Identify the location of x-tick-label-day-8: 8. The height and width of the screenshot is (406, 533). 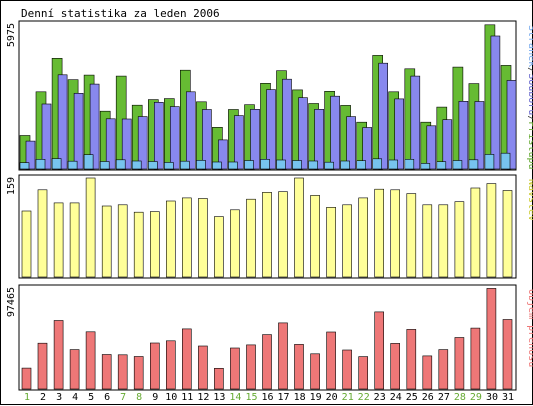
(139, 397).